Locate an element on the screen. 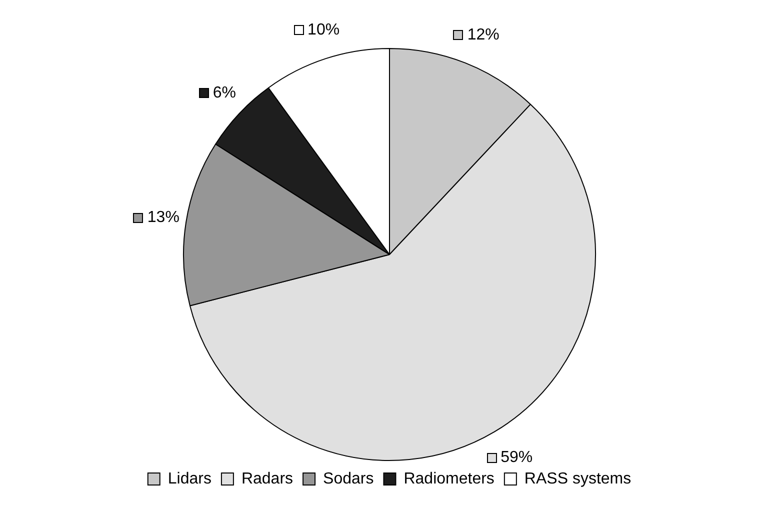  legend-label: RASS systems is located at coordinates (578, 479).